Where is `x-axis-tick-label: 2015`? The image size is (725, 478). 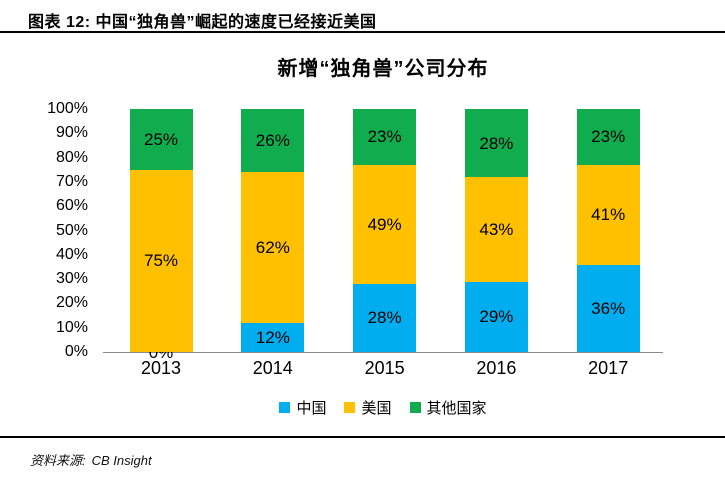
x-axis-tick-label: 2015 is located at coordinates (384, 368).